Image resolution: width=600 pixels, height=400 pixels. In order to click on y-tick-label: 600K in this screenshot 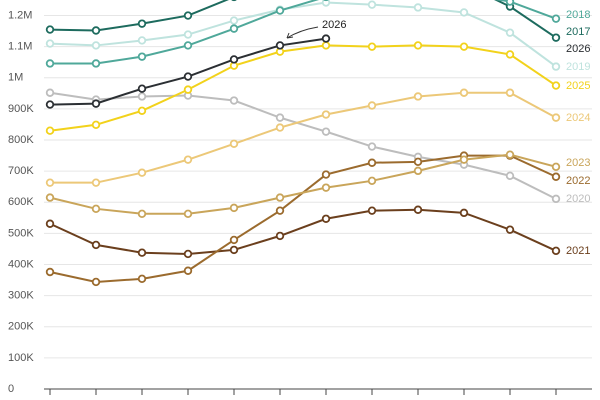, I will do `click(21, 202)`.